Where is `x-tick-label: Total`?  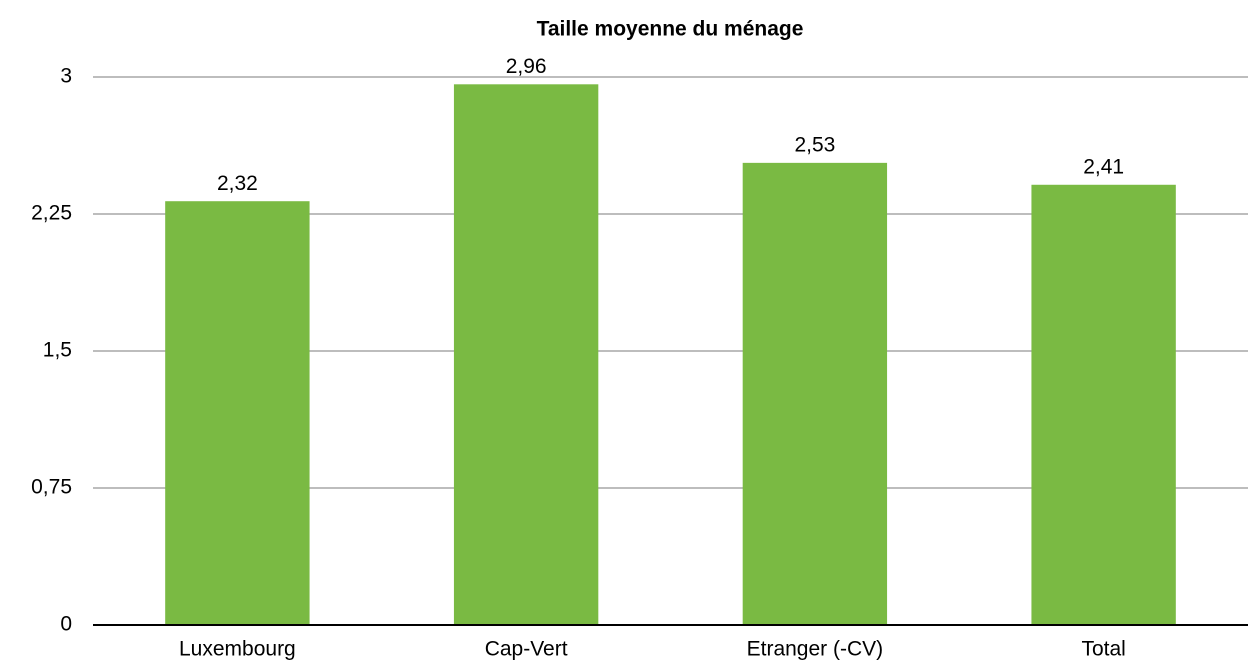 x-tick-label: Total is located at coordinates (1103, 649).